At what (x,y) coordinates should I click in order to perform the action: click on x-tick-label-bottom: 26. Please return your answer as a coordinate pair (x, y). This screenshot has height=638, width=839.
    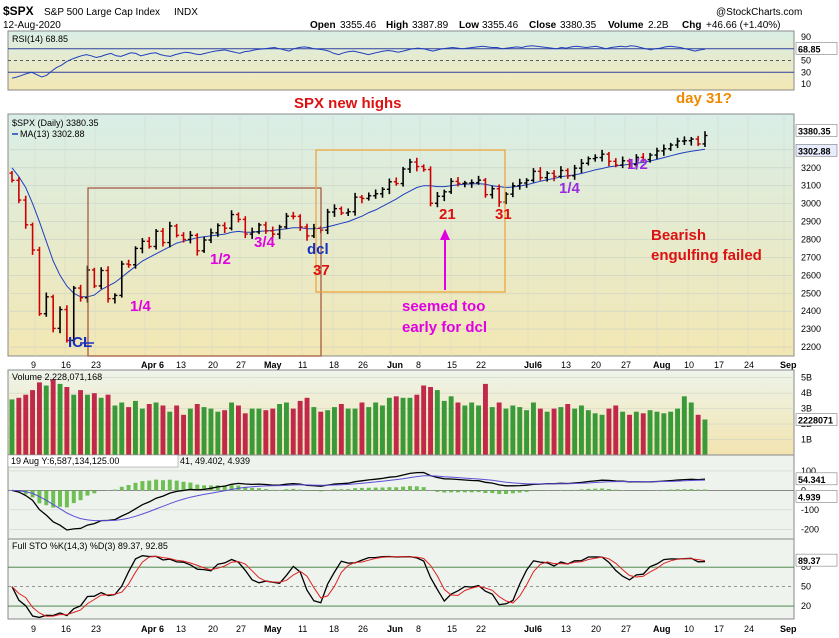
    Looking at the image, I should click on (363, 629).